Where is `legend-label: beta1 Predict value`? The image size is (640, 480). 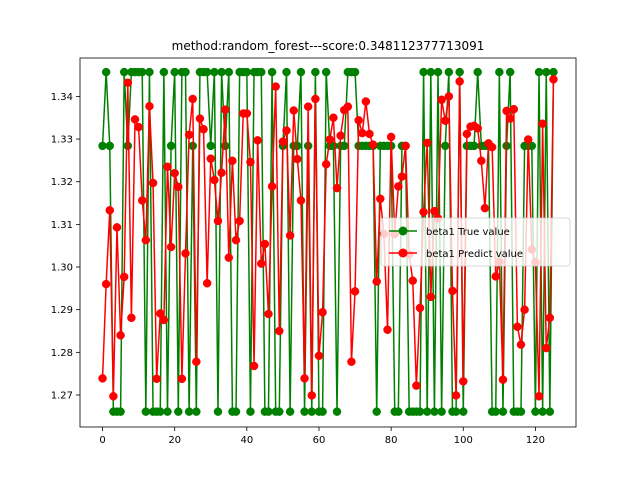
legend-label: beta1 Predict value is located at coordinates (474, 254).